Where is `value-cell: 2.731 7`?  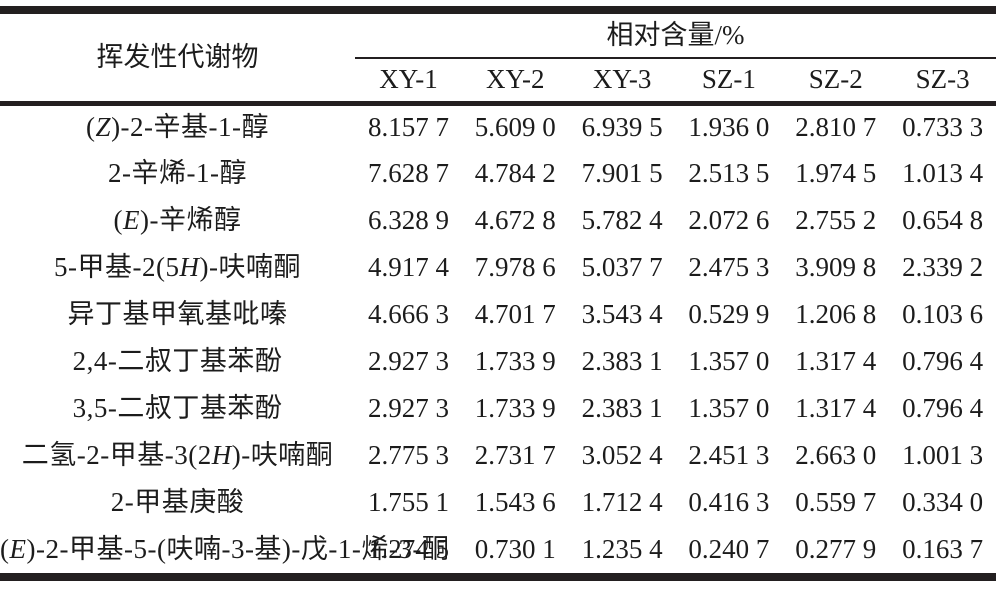 value-cell: 2.731 7 is located at coordinates (515, 455).